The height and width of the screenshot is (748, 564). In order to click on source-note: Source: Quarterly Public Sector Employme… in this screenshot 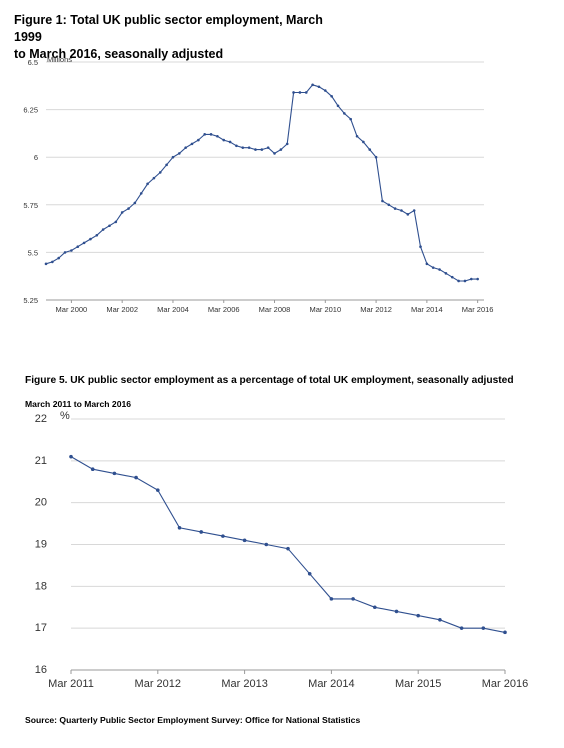, I will do `click(193, 720)`.